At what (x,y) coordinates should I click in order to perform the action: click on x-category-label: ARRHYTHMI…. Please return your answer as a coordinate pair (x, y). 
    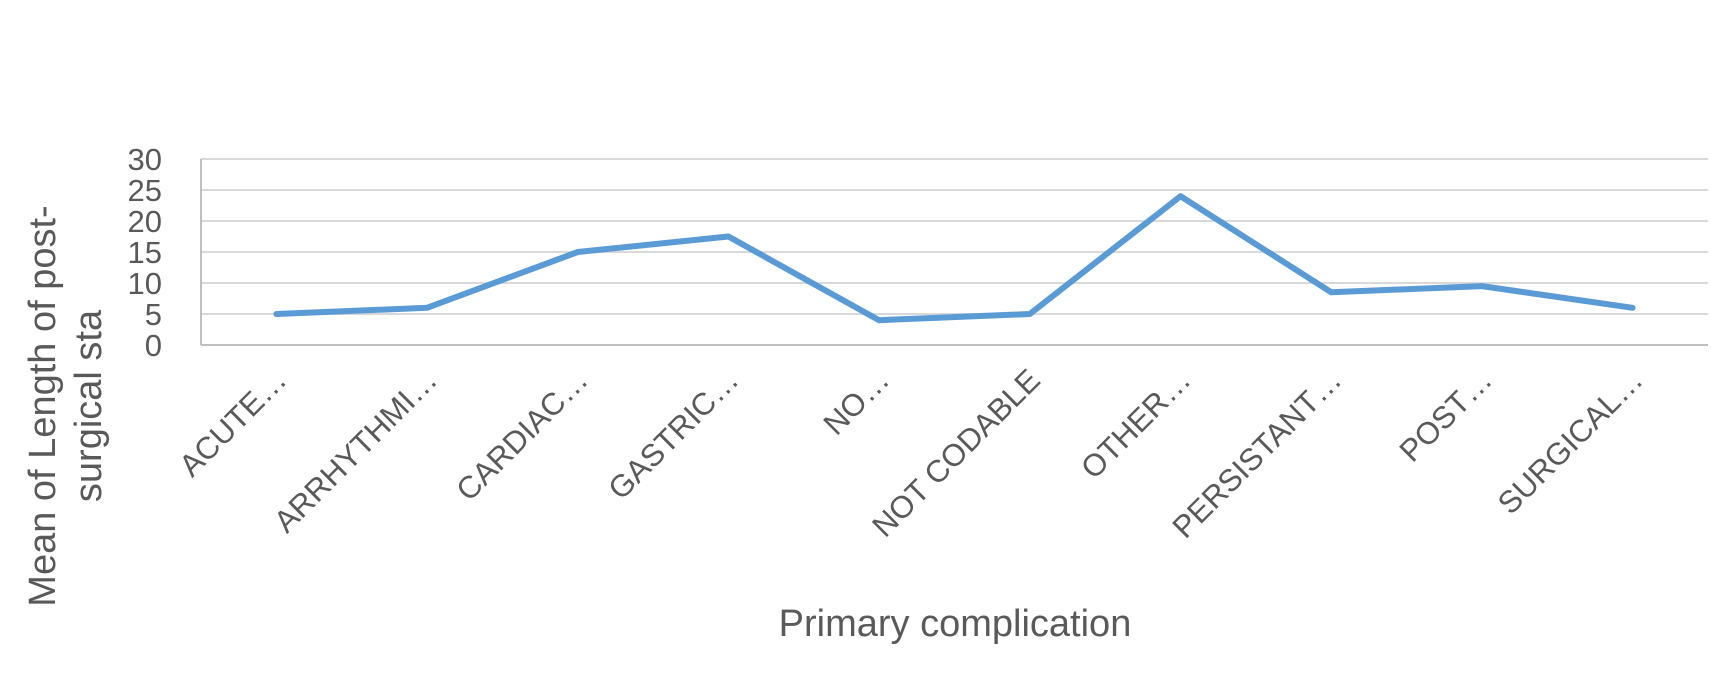
    Looking at the image, I should click on (355, 450).